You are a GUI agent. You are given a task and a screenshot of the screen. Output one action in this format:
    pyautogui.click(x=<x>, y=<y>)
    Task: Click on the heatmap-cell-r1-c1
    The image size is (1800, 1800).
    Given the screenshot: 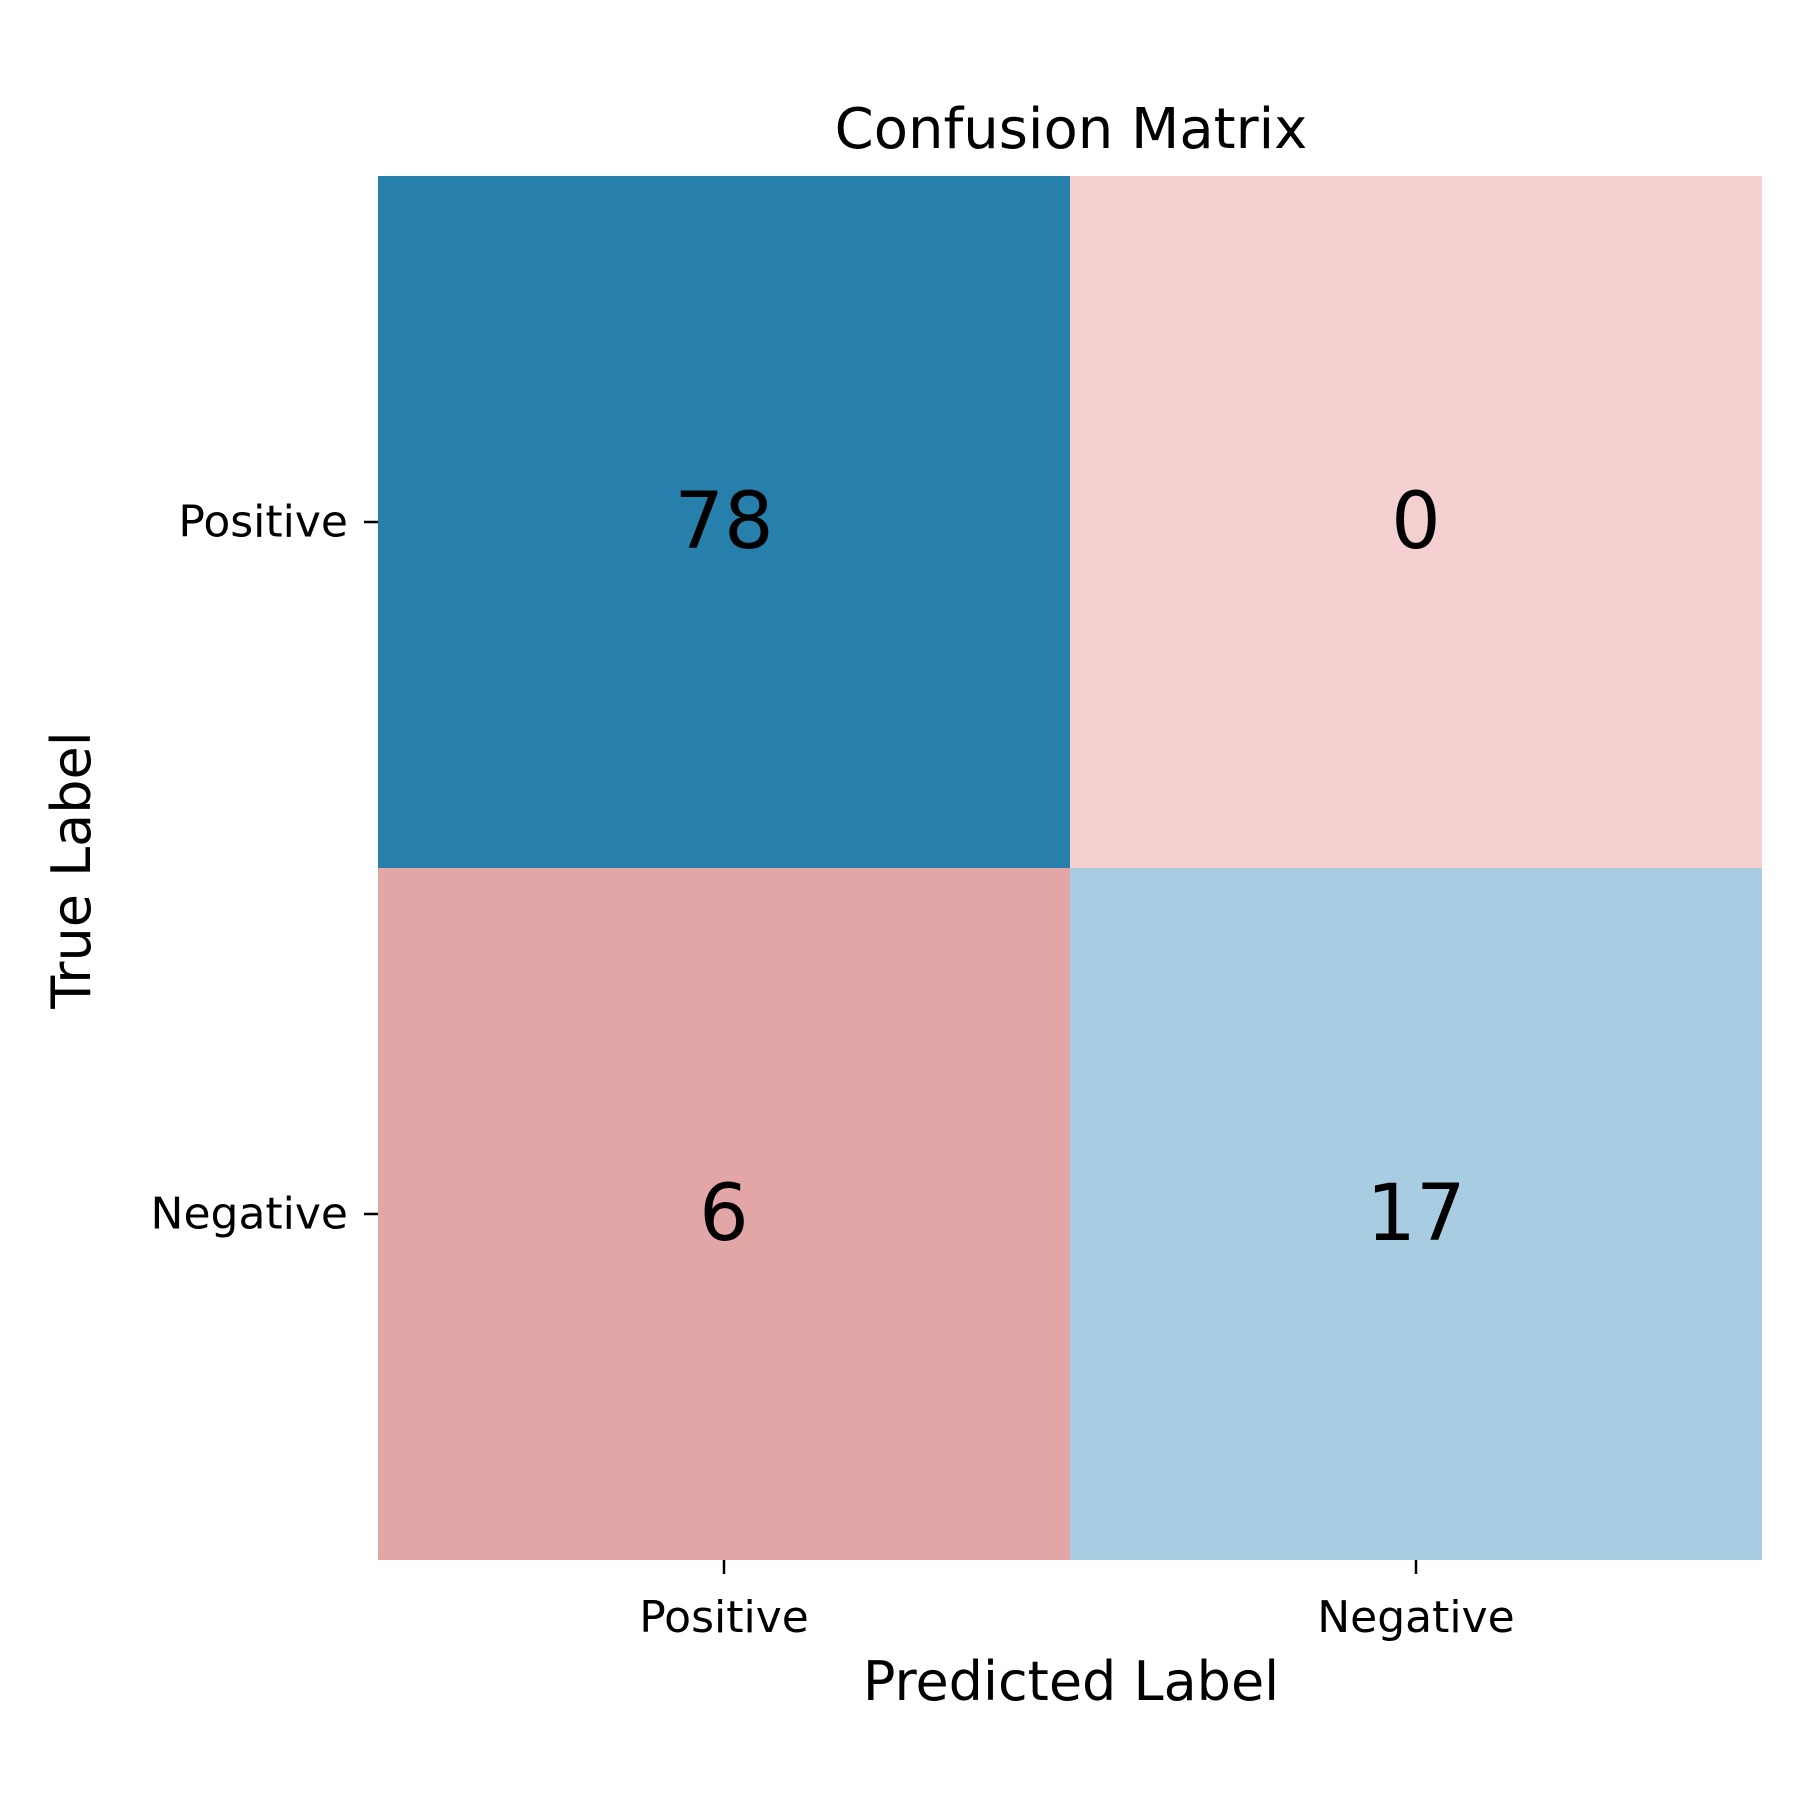 What is the action you would take?
    pyautogui.click(x=1416, y=1214)
    